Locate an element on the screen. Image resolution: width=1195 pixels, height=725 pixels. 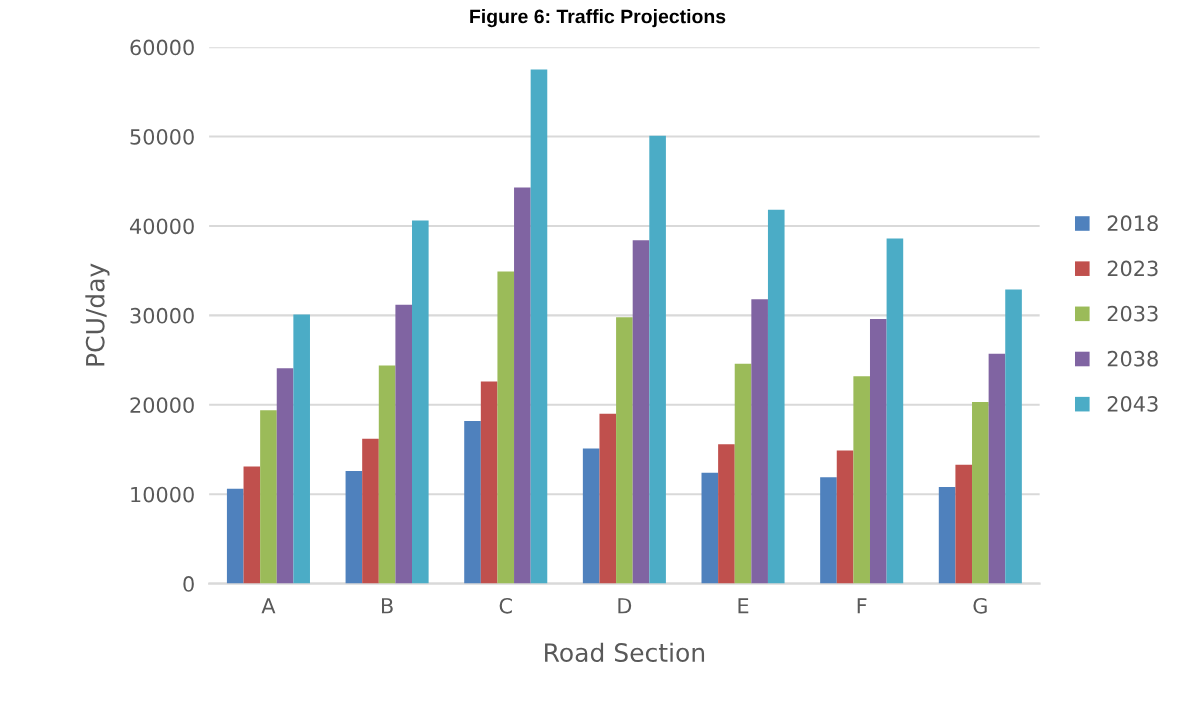
x-tick-label: E is located at coordinates (743, 606).